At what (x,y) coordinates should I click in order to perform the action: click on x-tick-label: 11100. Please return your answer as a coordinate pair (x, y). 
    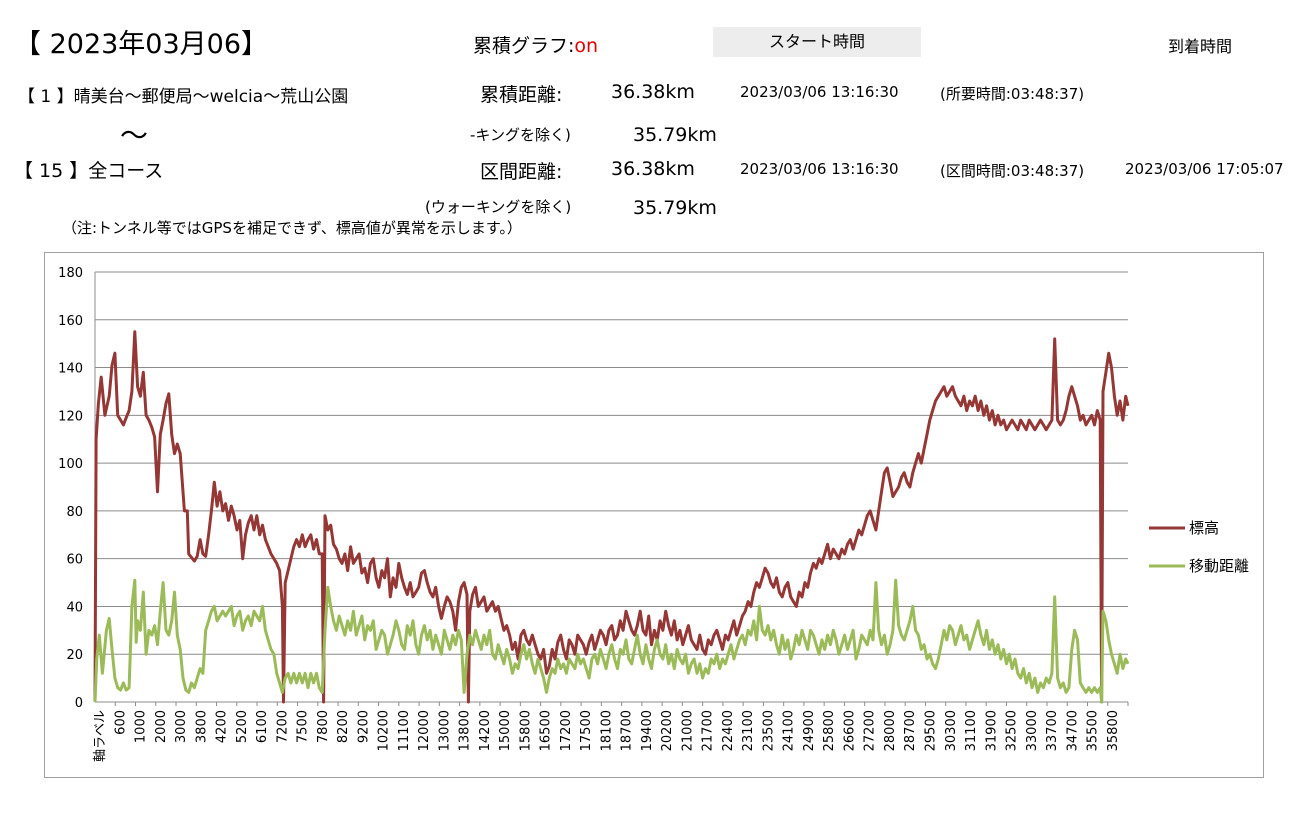
    Looking at the image, I should click on (404, 730).